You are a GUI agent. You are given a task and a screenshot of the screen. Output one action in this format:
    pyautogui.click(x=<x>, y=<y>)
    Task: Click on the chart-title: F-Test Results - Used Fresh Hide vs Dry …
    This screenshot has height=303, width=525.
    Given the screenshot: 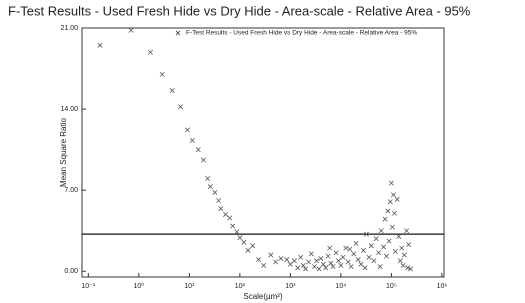 What is the action you would take?
    pyautogui.click(x=239, y=10)
    